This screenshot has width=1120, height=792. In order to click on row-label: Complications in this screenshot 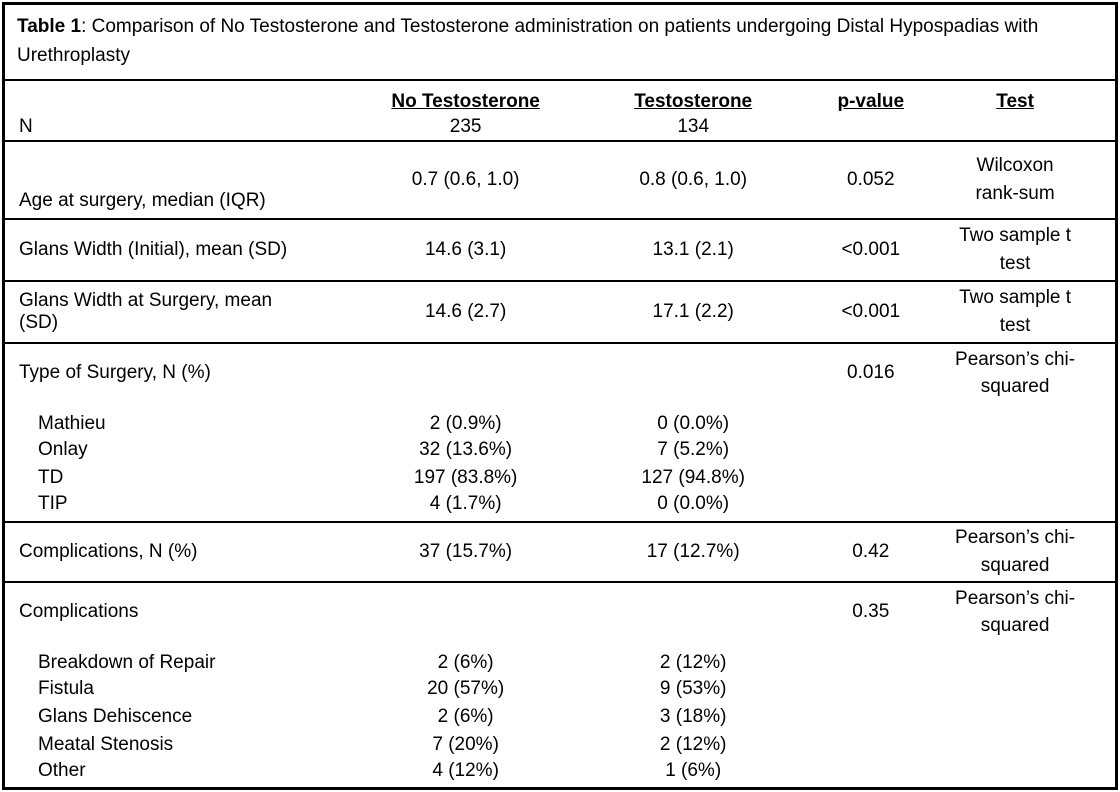, I will do `click(79, 612)`.